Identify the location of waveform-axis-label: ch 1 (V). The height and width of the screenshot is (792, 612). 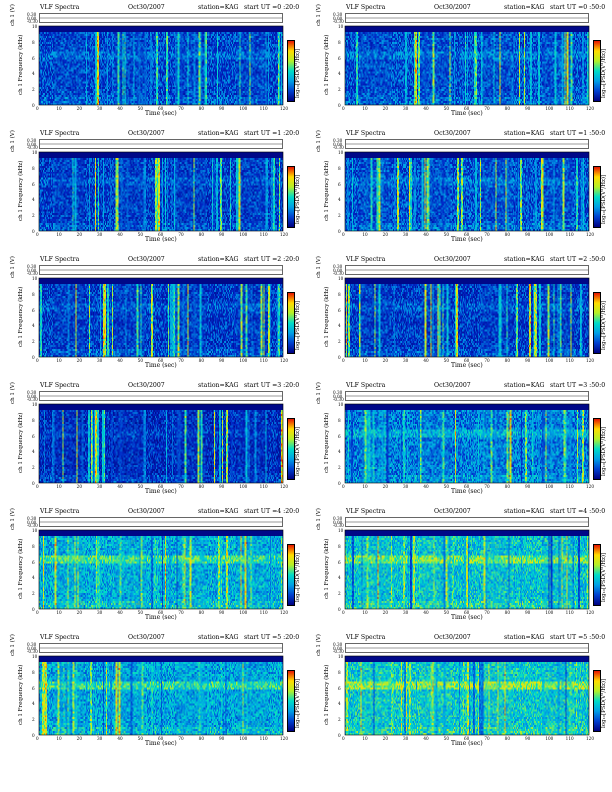
(13, 519).